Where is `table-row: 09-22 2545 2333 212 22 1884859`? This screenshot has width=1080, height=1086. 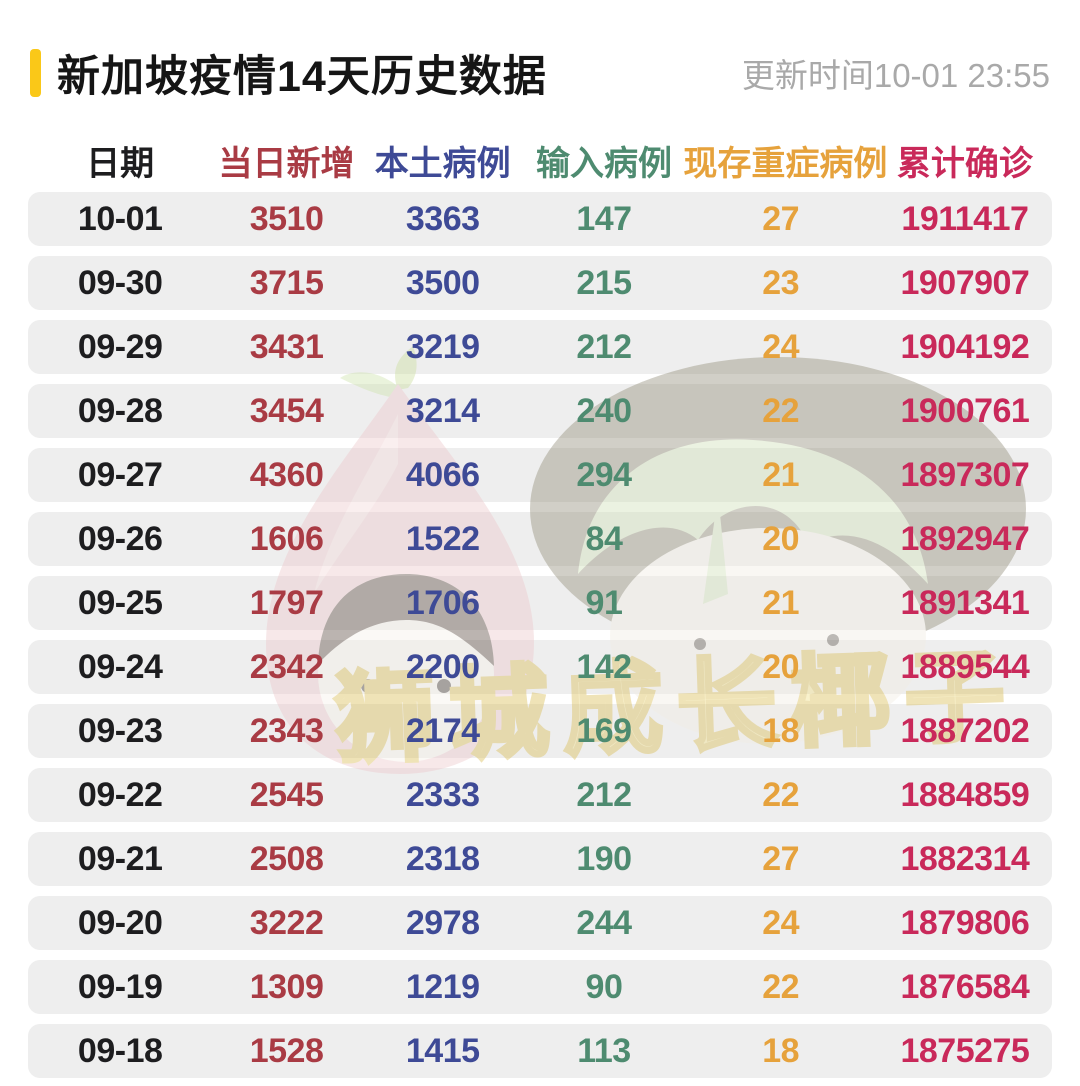 table-row: 09-22 2545 2333 212 22 1884859 is located at coordinates (540, 795).